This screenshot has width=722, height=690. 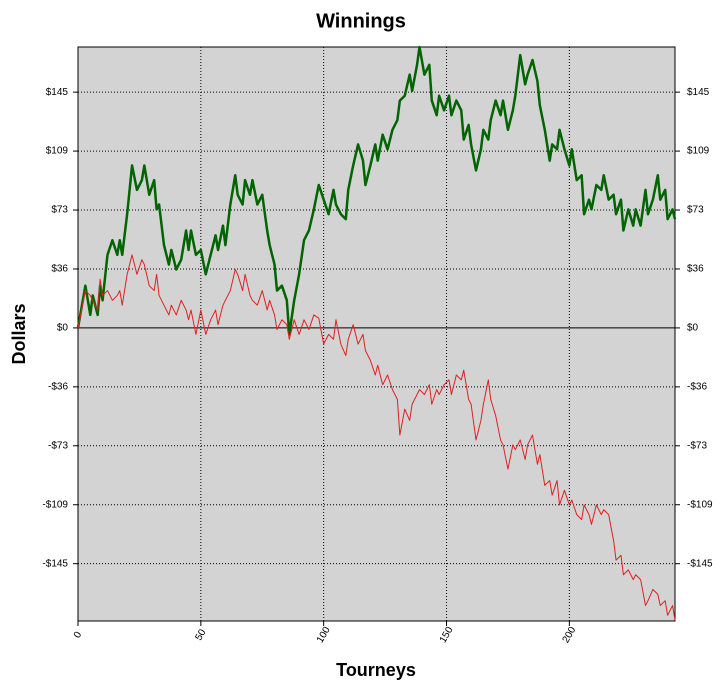 What do you see at coordinates (324, 635) in the screenshot?
I see `x-tick-label: 100` at bounding box center [324, 635].